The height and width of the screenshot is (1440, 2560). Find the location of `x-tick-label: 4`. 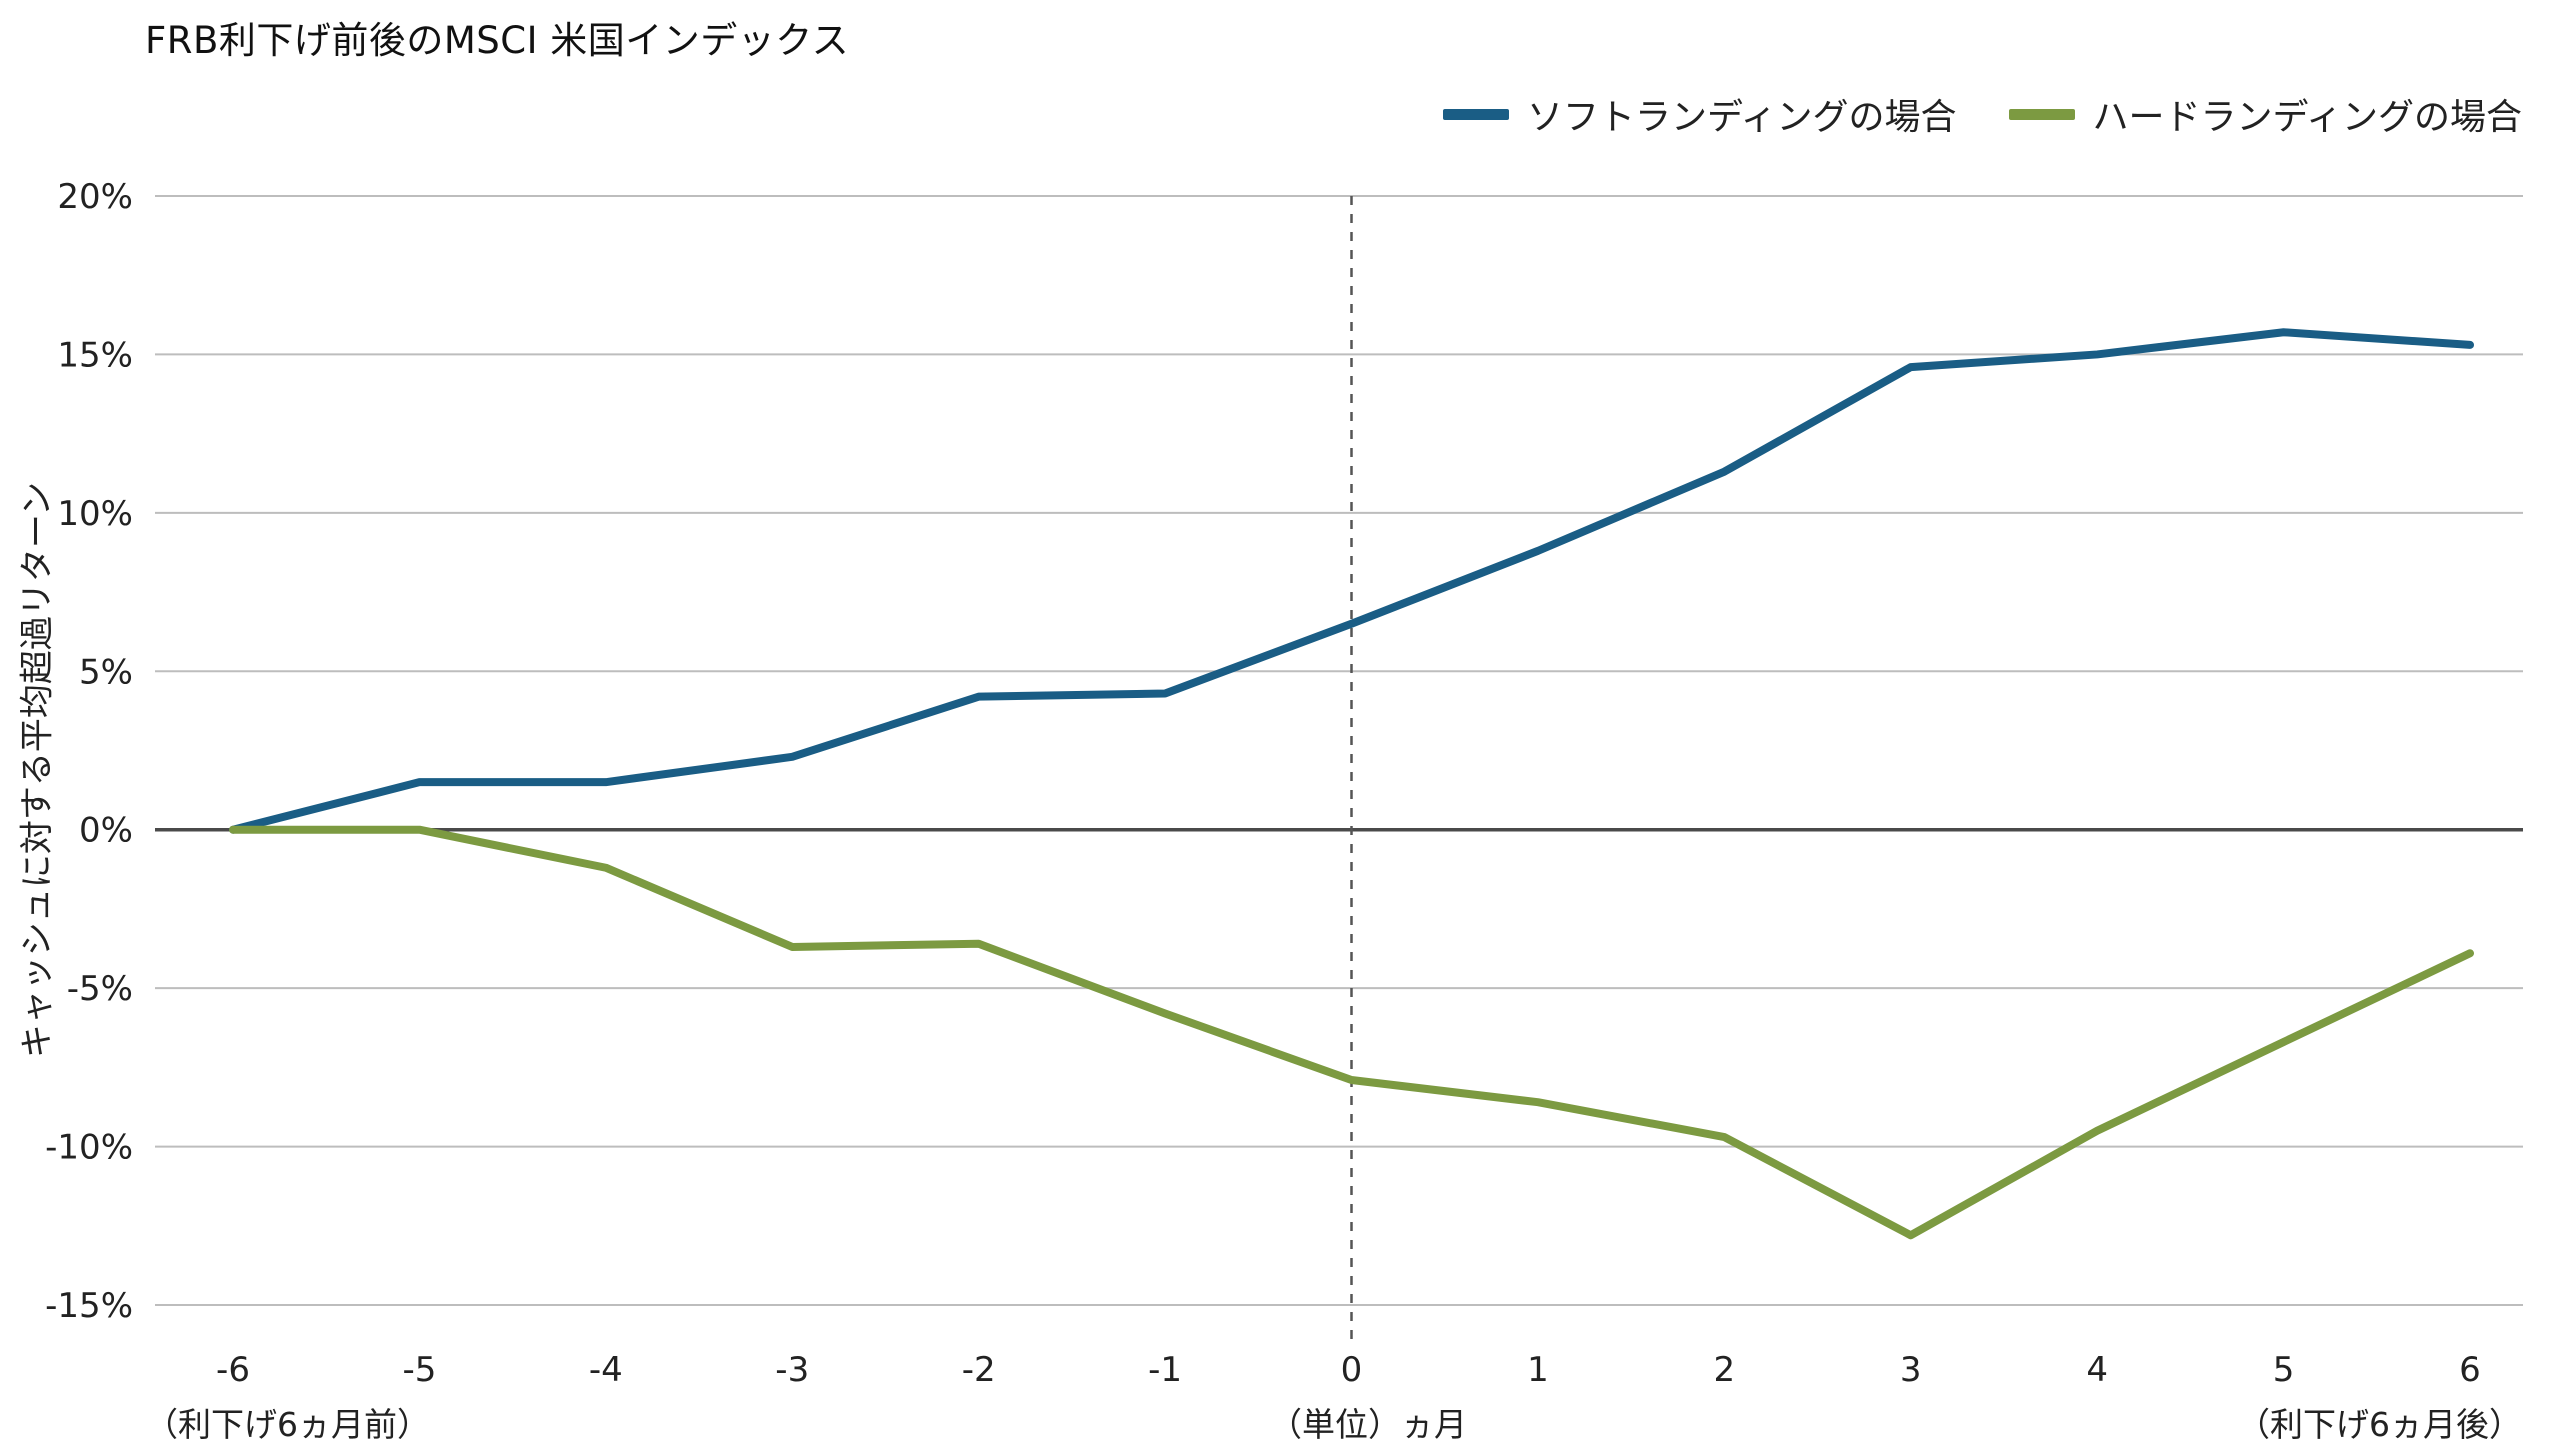

x-tick-label: 4 is located at coordinates (2097, 1370).